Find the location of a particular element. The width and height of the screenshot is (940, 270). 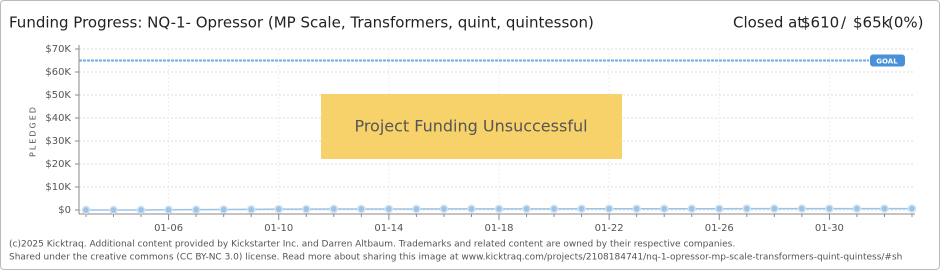

status-text: Project Funding Unsuccessful is located at coordinates (470, 126).